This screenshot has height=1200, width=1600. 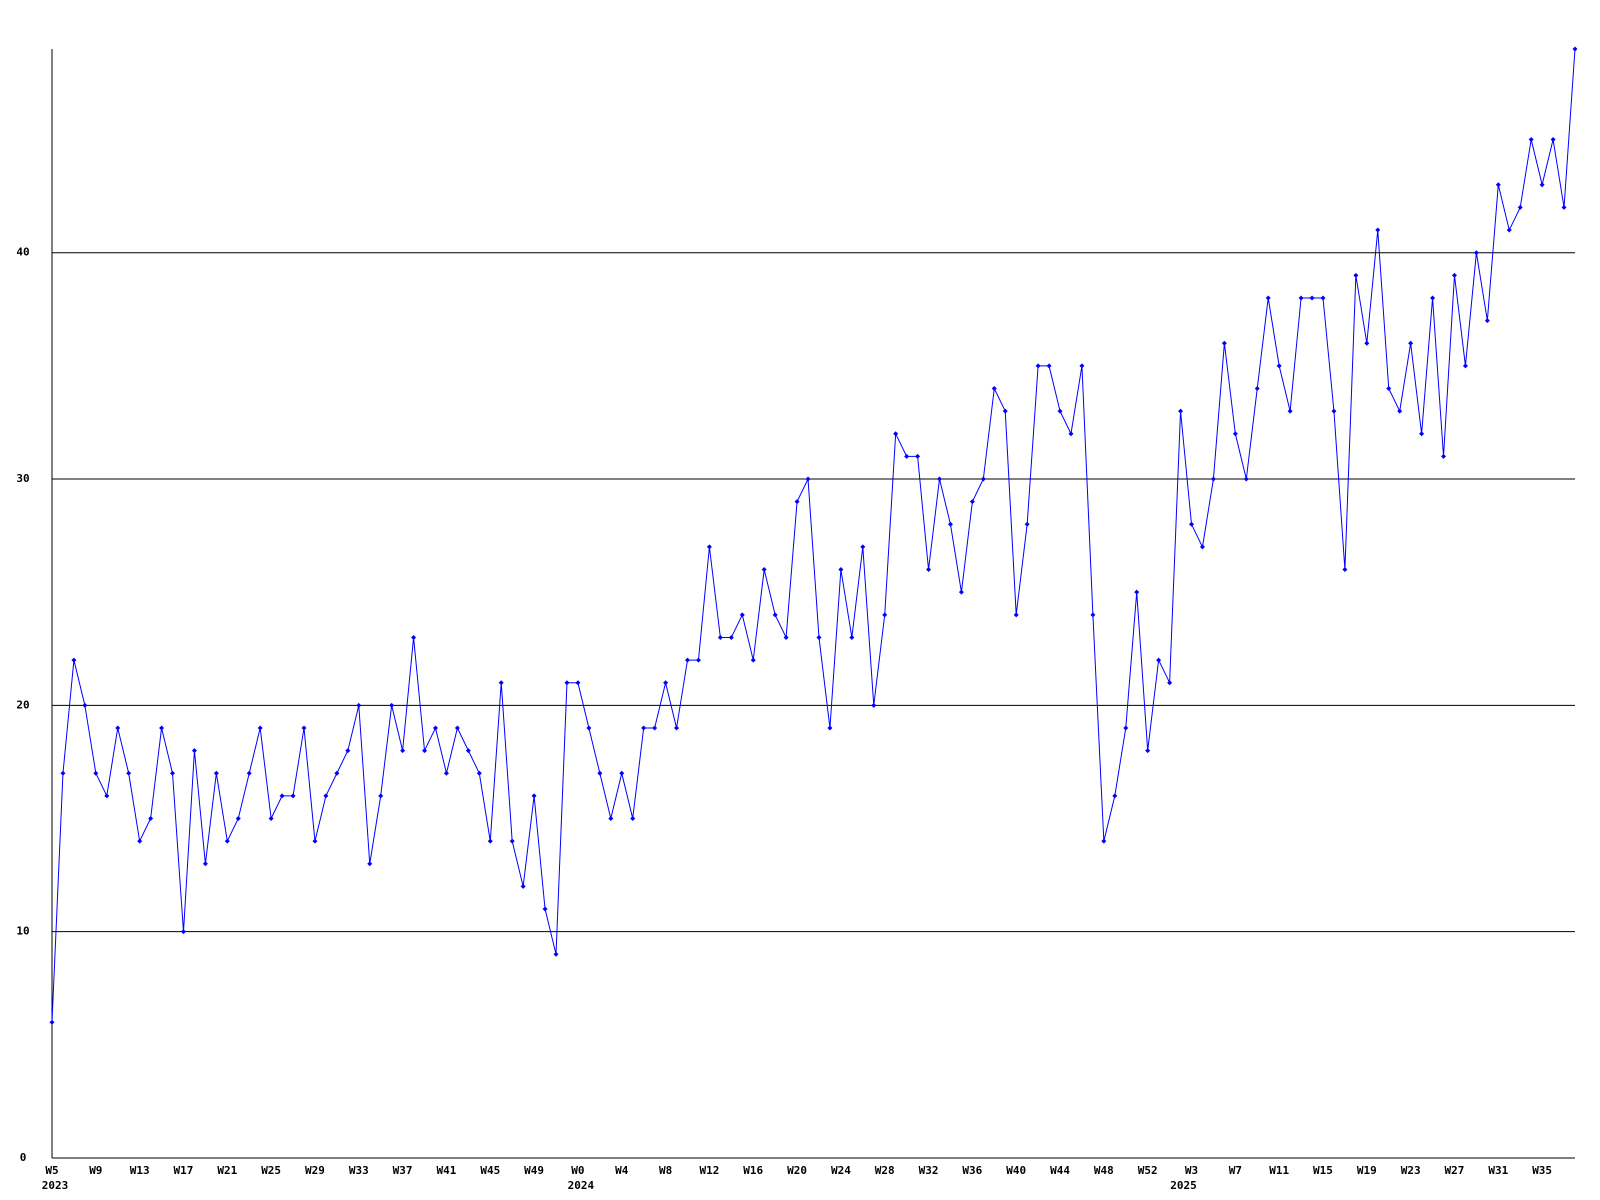 What do you see at coordinates (22, 252) in the screenshot?
I see `y-tick-label: 40` at bounding box center [22, 252].